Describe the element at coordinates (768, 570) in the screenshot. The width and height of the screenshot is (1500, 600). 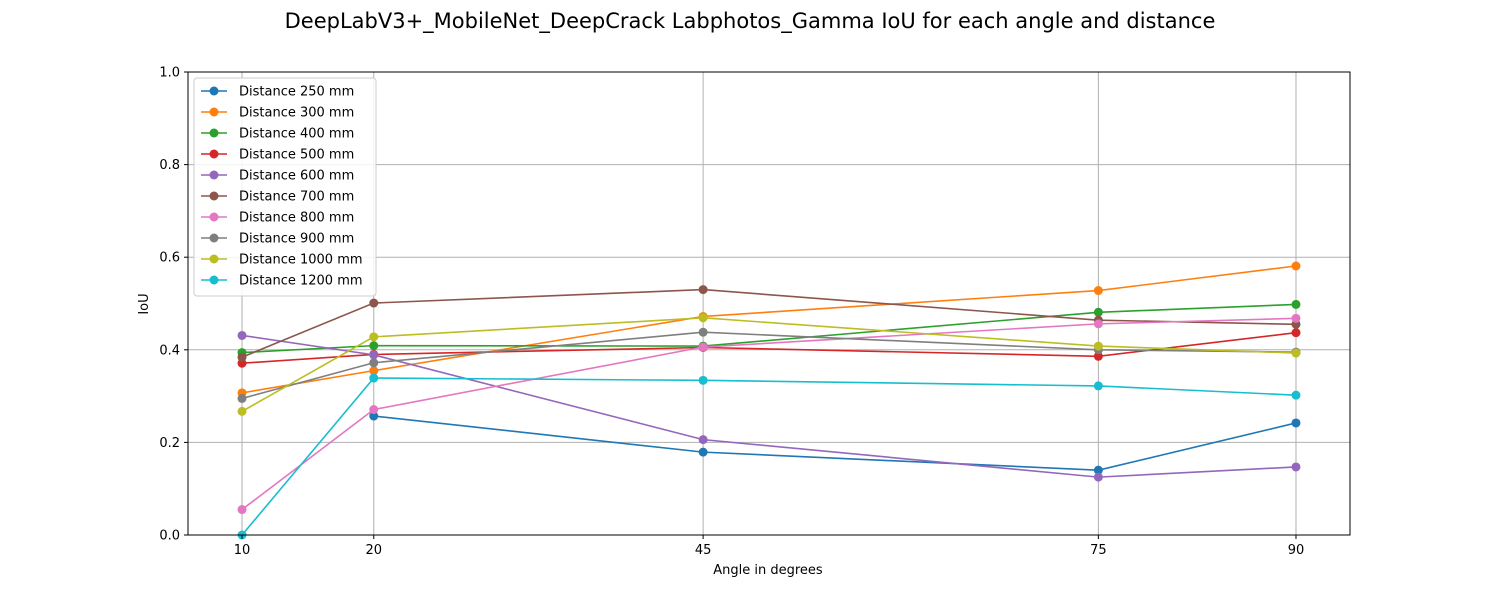
I see `x-axis-label: Angle in degrees` at that location.